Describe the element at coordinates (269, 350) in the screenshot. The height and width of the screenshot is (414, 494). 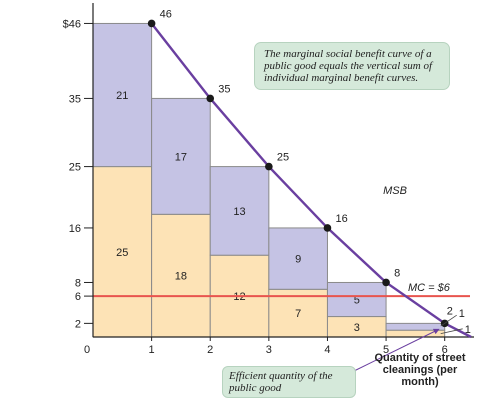
I see `x-tick-label-3: 3` at that location.